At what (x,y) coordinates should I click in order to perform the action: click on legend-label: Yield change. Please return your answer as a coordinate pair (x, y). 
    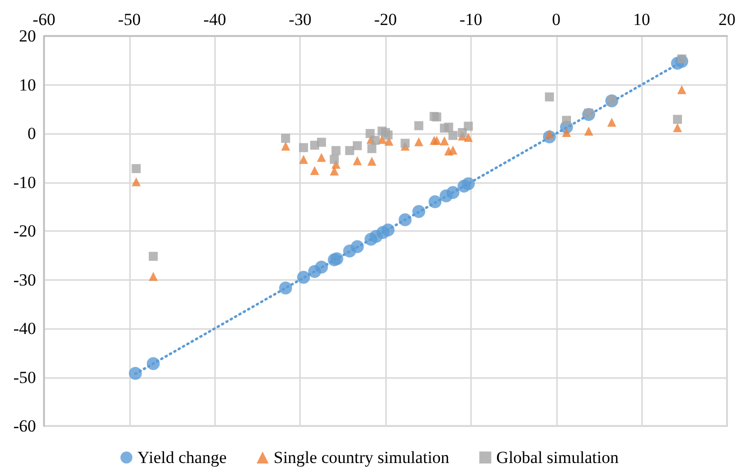
    Looking at the image, I should click on (182, 457).